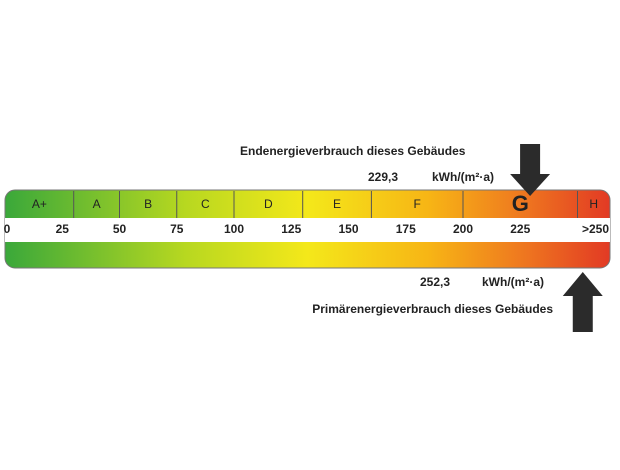 The width and height of the screenshot is (620, 470). What do you see at coordinates (63, 229) in the screenshot?
I see `tick-label: 25` at bounding box center [63, 229].